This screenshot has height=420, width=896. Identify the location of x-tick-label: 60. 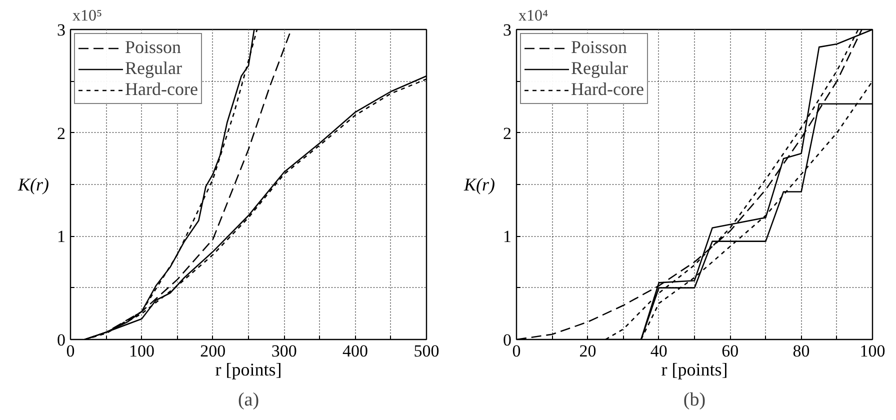
(730, 351).